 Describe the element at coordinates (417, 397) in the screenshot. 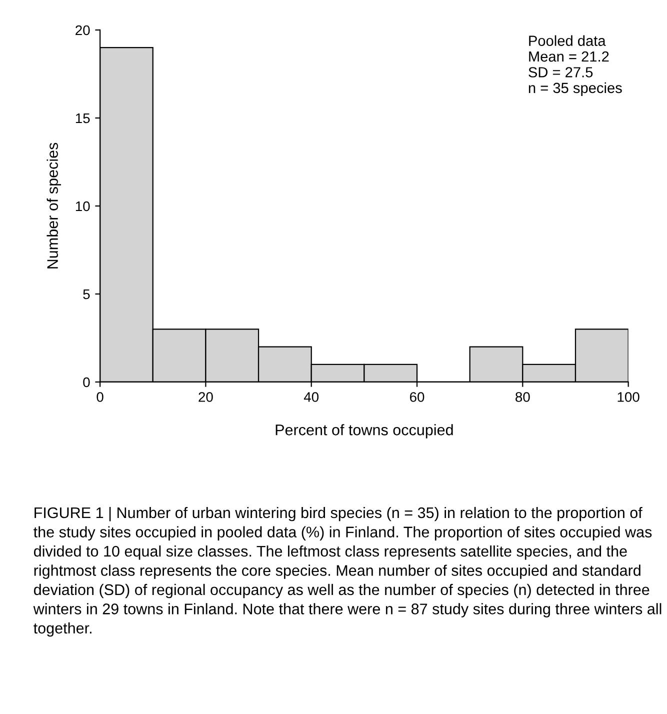

I see `x-tick-label: 60` at that location.